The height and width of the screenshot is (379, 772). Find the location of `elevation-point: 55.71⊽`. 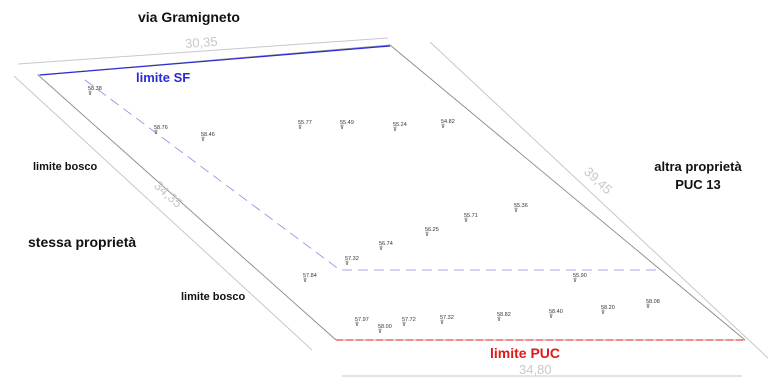

elevation-point: 55.71⊽ is located at coordinates (471, 218).